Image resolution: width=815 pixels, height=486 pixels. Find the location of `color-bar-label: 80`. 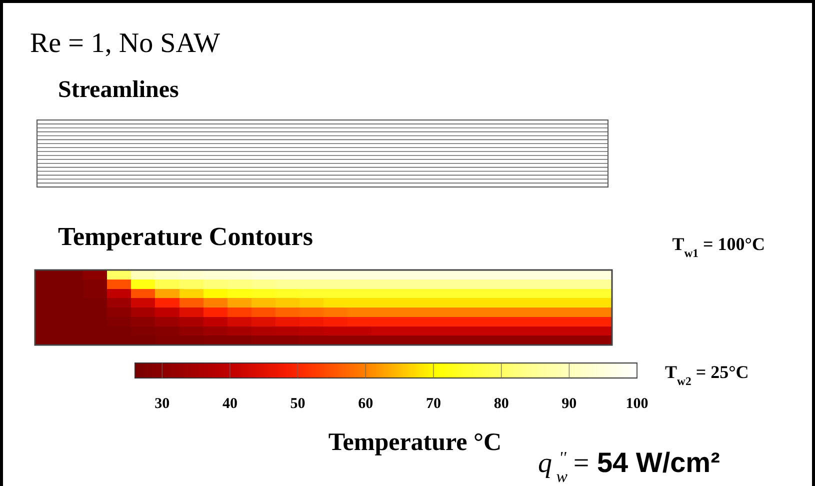

color-bar-label: 80 is located at coordinates (501, 404).